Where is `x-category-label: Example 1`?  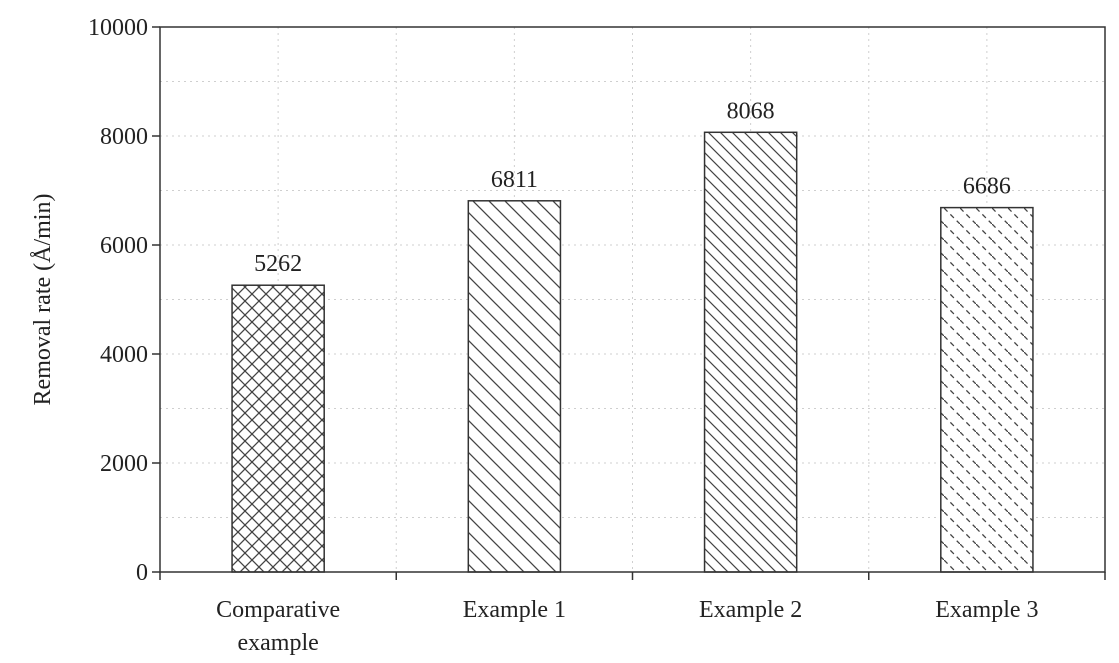
x-category-label: Example 1 is located at coordinates (514, 610).